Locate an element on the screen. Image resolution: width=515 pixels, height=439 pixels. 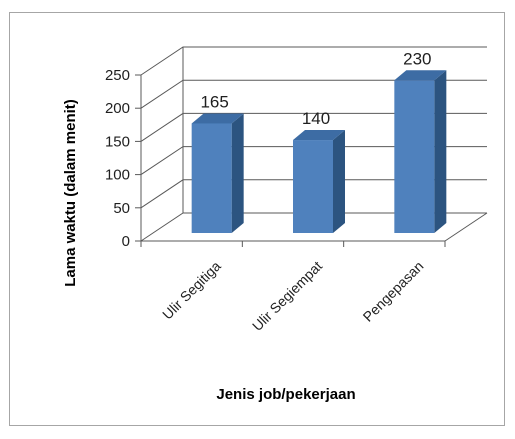
data-label: 140 is located at coordinates (316, 118).